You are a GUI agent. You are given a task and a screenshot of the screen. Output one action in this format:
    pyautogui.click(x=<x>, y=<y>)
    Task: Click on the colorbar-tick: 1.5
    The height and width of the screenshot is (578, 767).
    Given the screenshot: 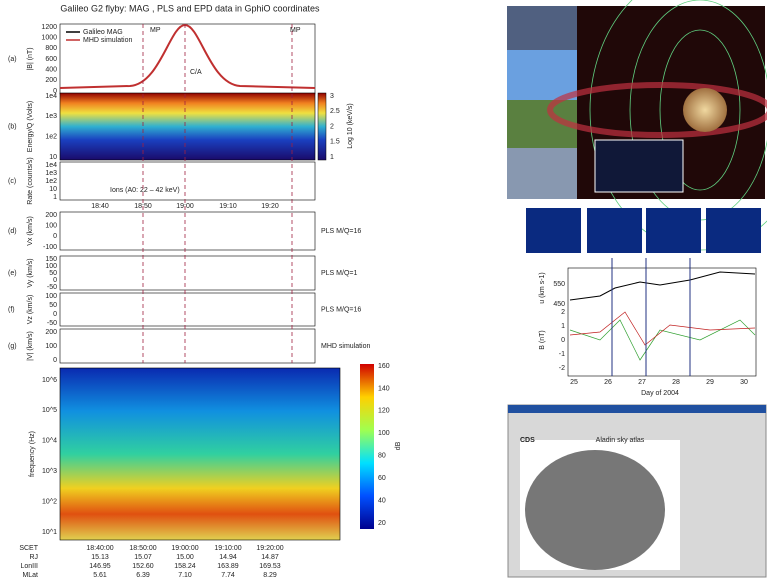 What is the action you would take?
    pyautogui.click(x=335, y=142)
    